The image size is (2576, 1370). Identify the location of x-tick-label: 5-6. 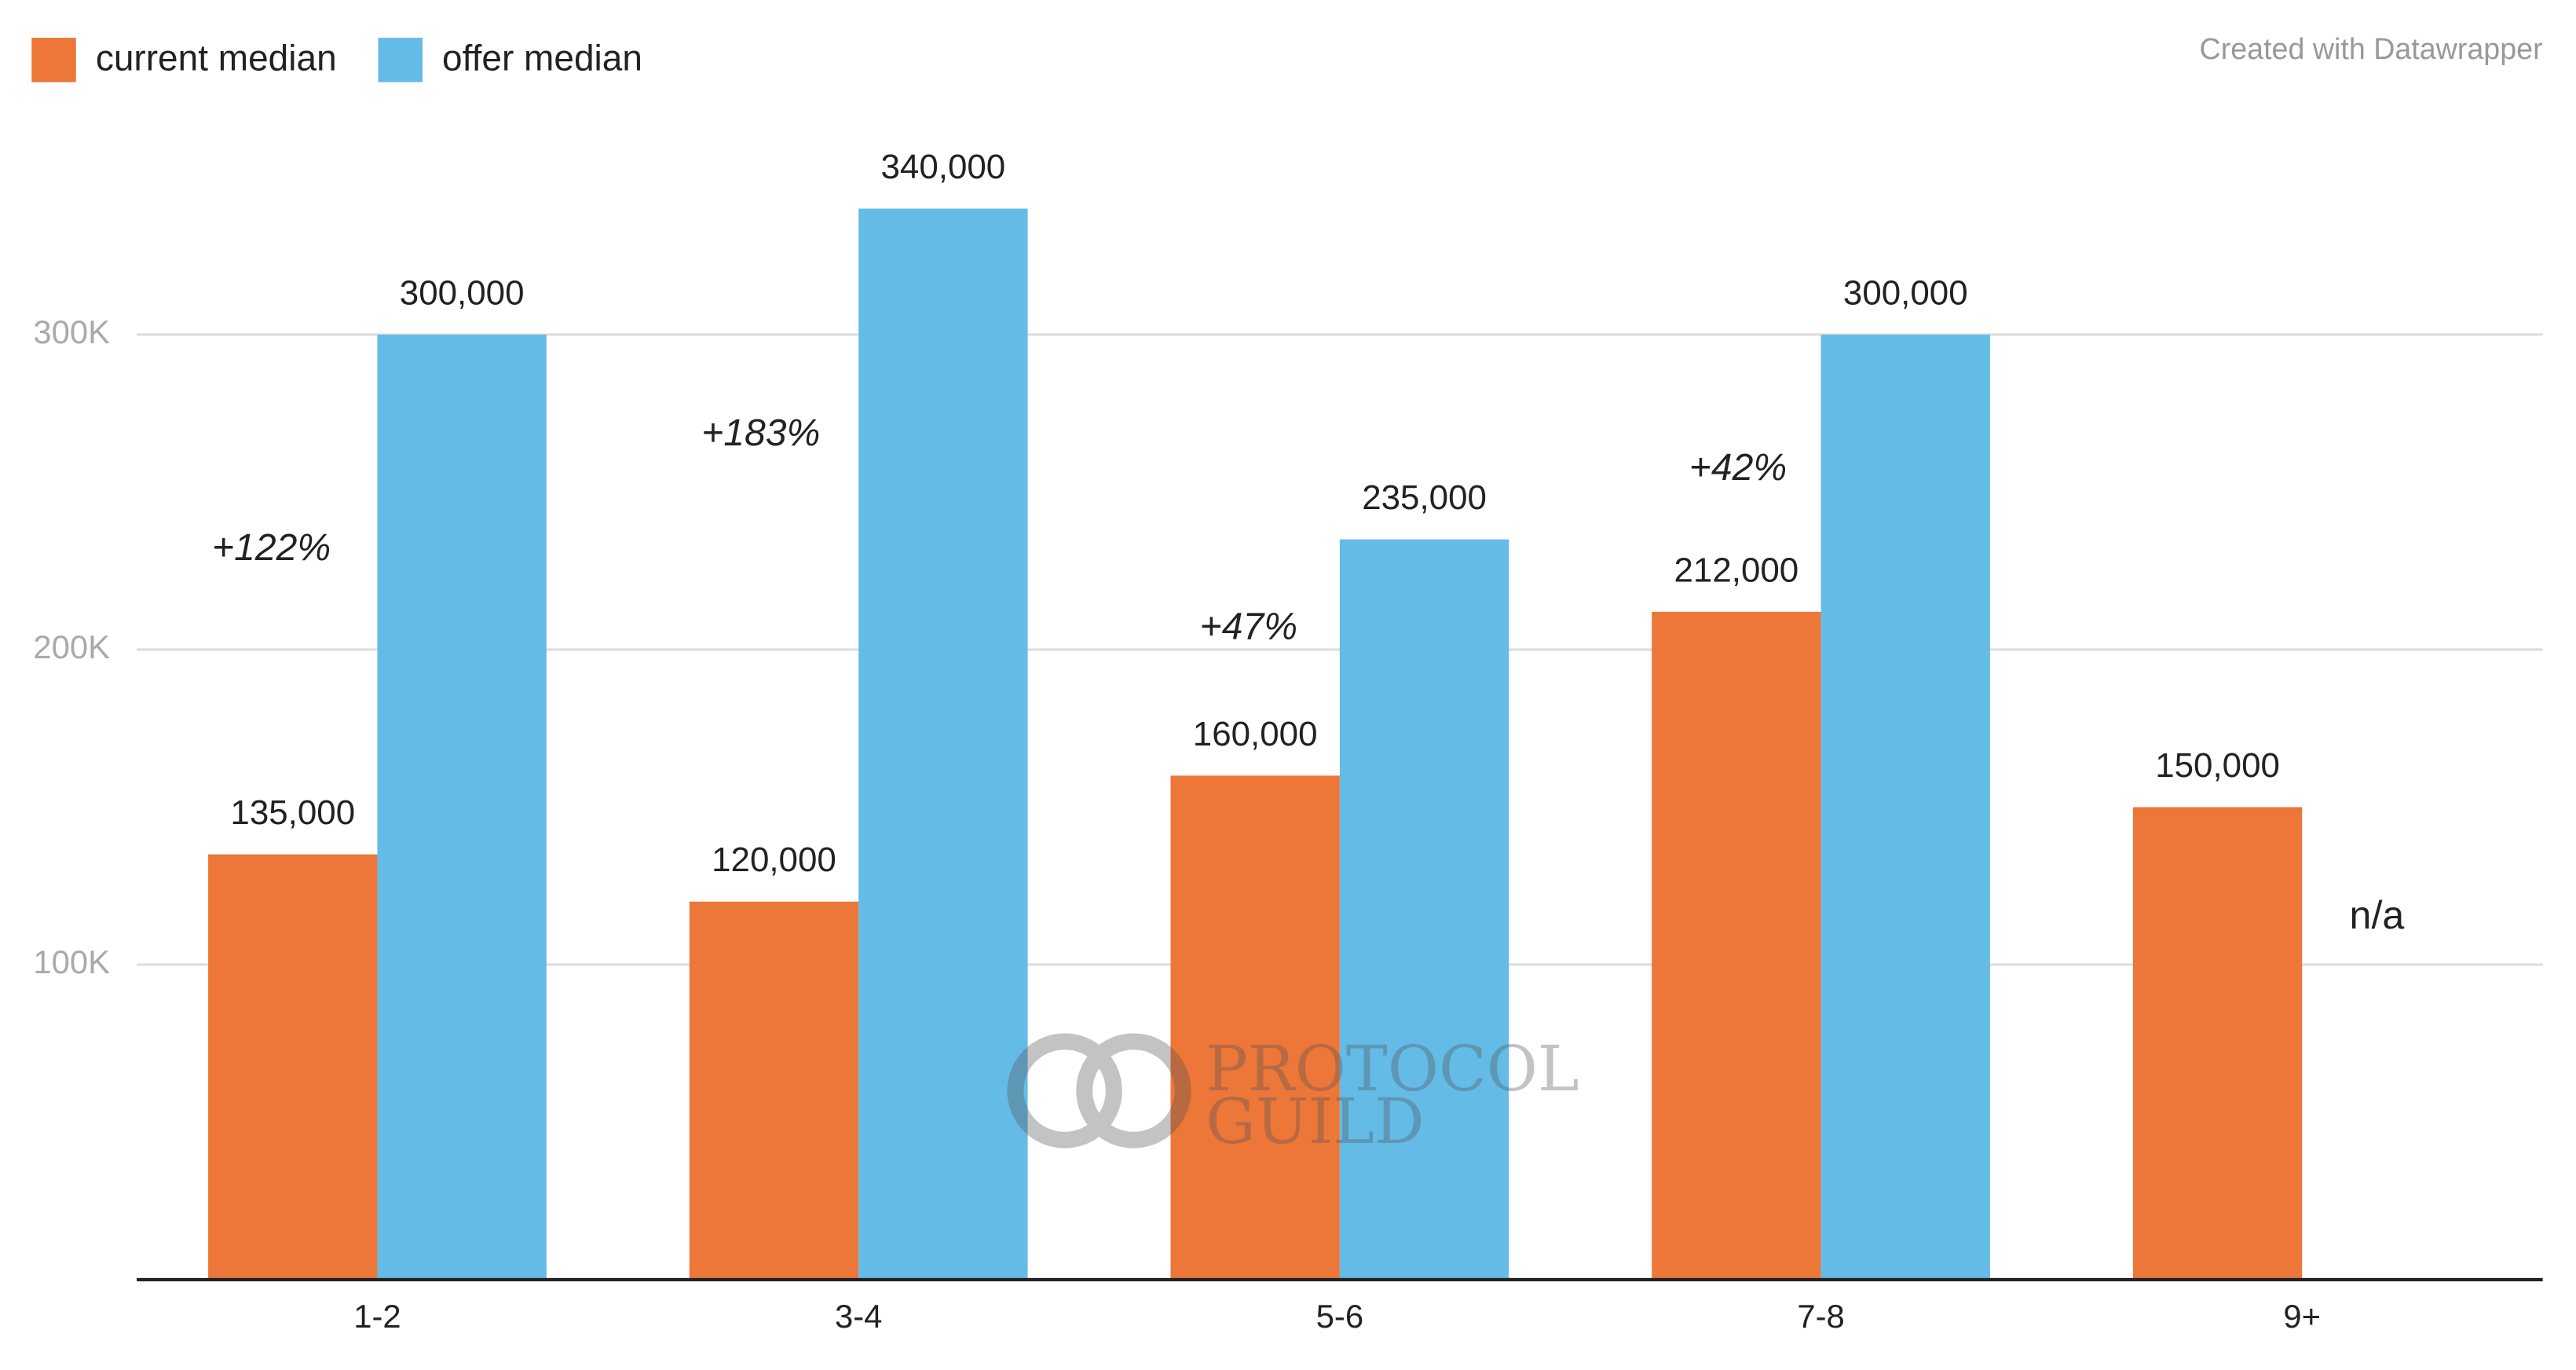
(1340, 1316).